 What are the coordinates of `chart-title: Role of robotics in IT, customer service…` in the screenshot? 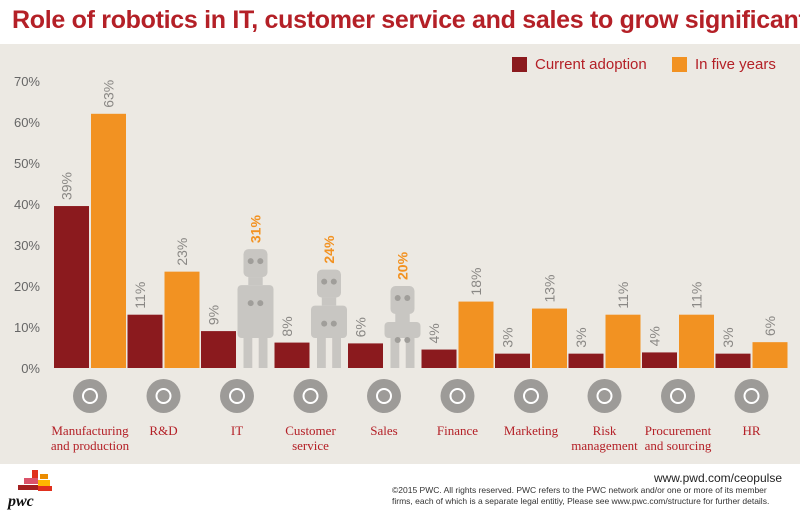 It's located at (406, 20).